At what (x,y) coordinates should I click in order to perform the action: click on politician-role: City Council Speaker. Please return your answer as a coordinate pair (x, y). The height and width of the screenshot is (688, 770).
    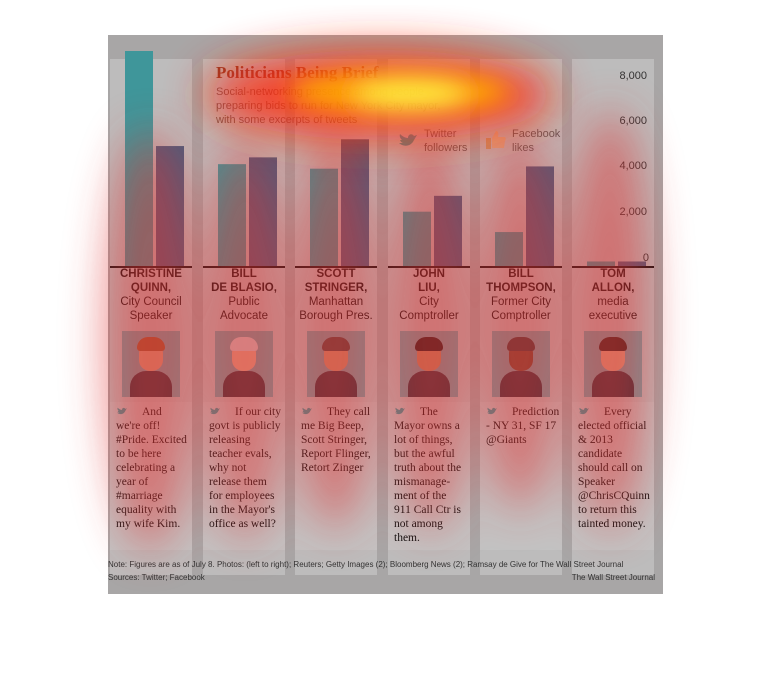
    Looking at the image, I should click on (151, 309).